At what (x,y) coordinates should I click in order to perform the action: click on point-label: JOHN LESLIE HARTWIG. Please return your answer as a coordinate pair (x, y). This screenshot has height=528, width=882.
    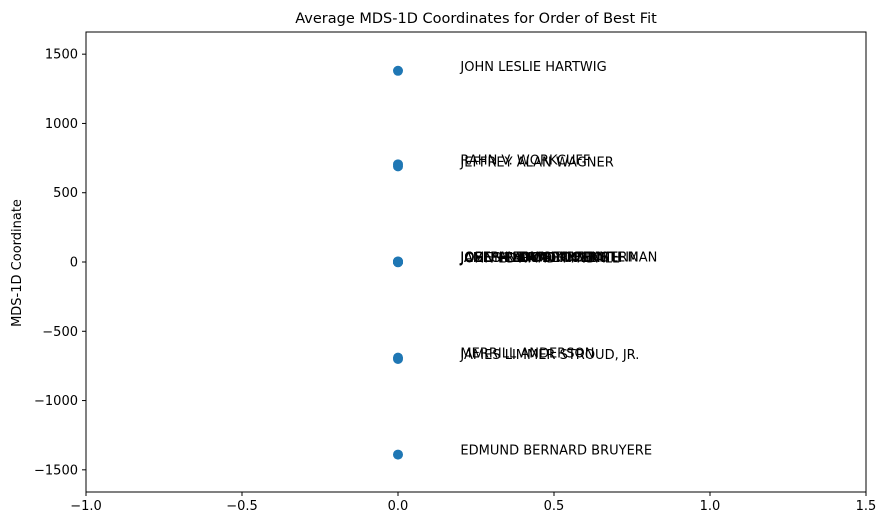
    Looking at the image, I should click on (532, 67).